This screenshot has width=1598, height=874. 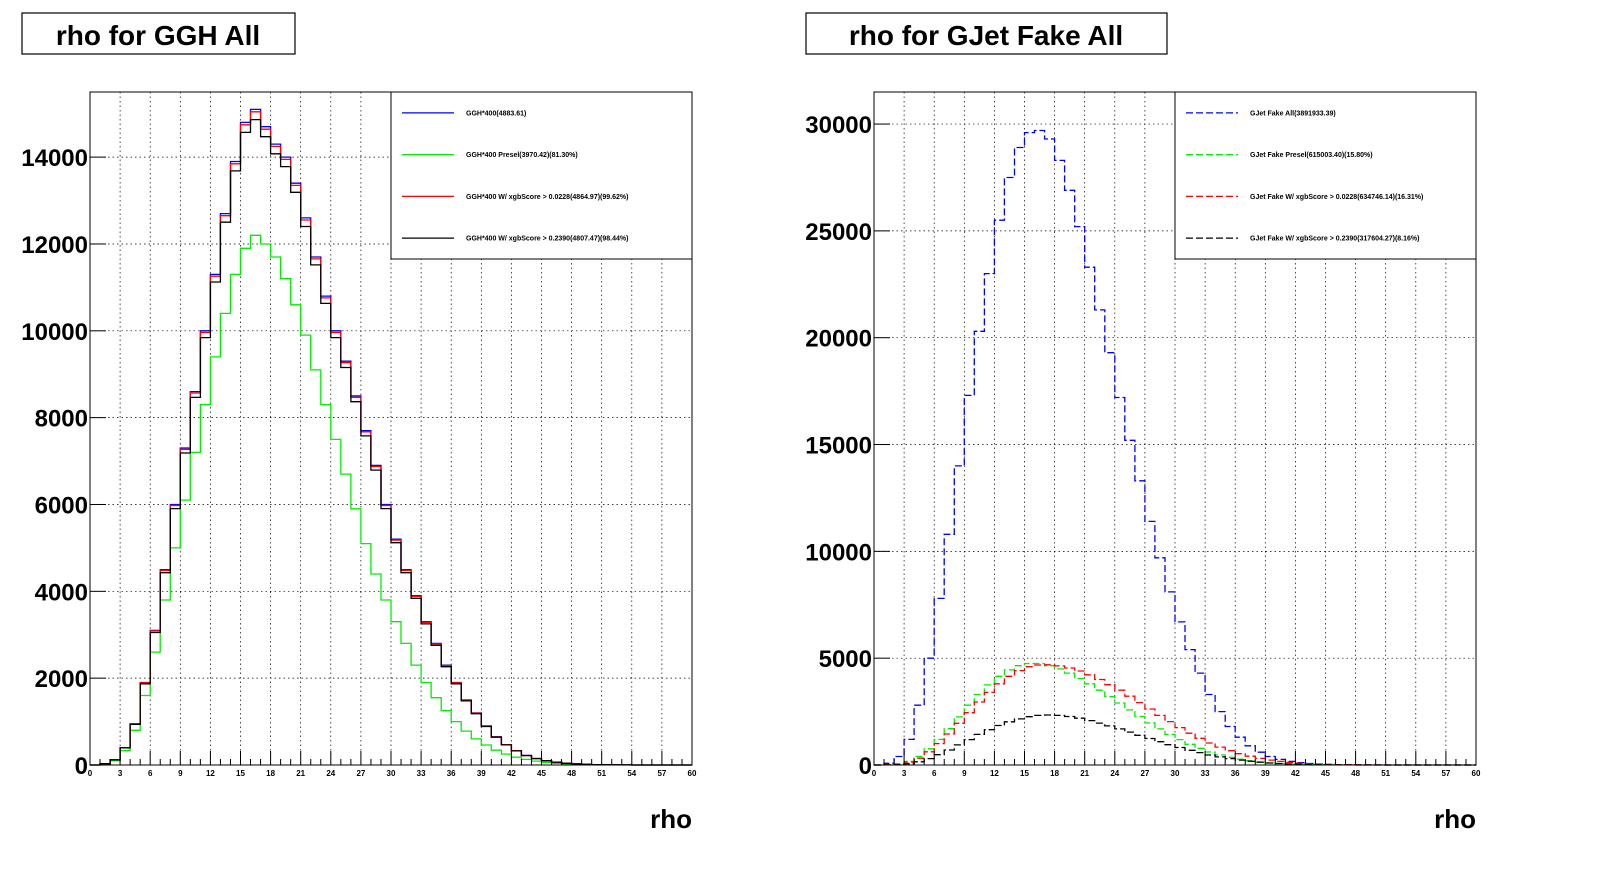 What do you see at coordinates (845, 659) in the screenshot?
I see `y-tick-label: 5000` at bounding box center [845, 659].